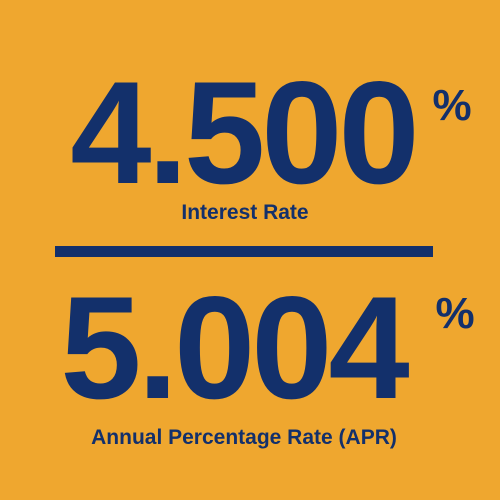 This screenshot has height=500, width=500. I want to click on interest-rate-label: Interest Rate, so click(244, 212).